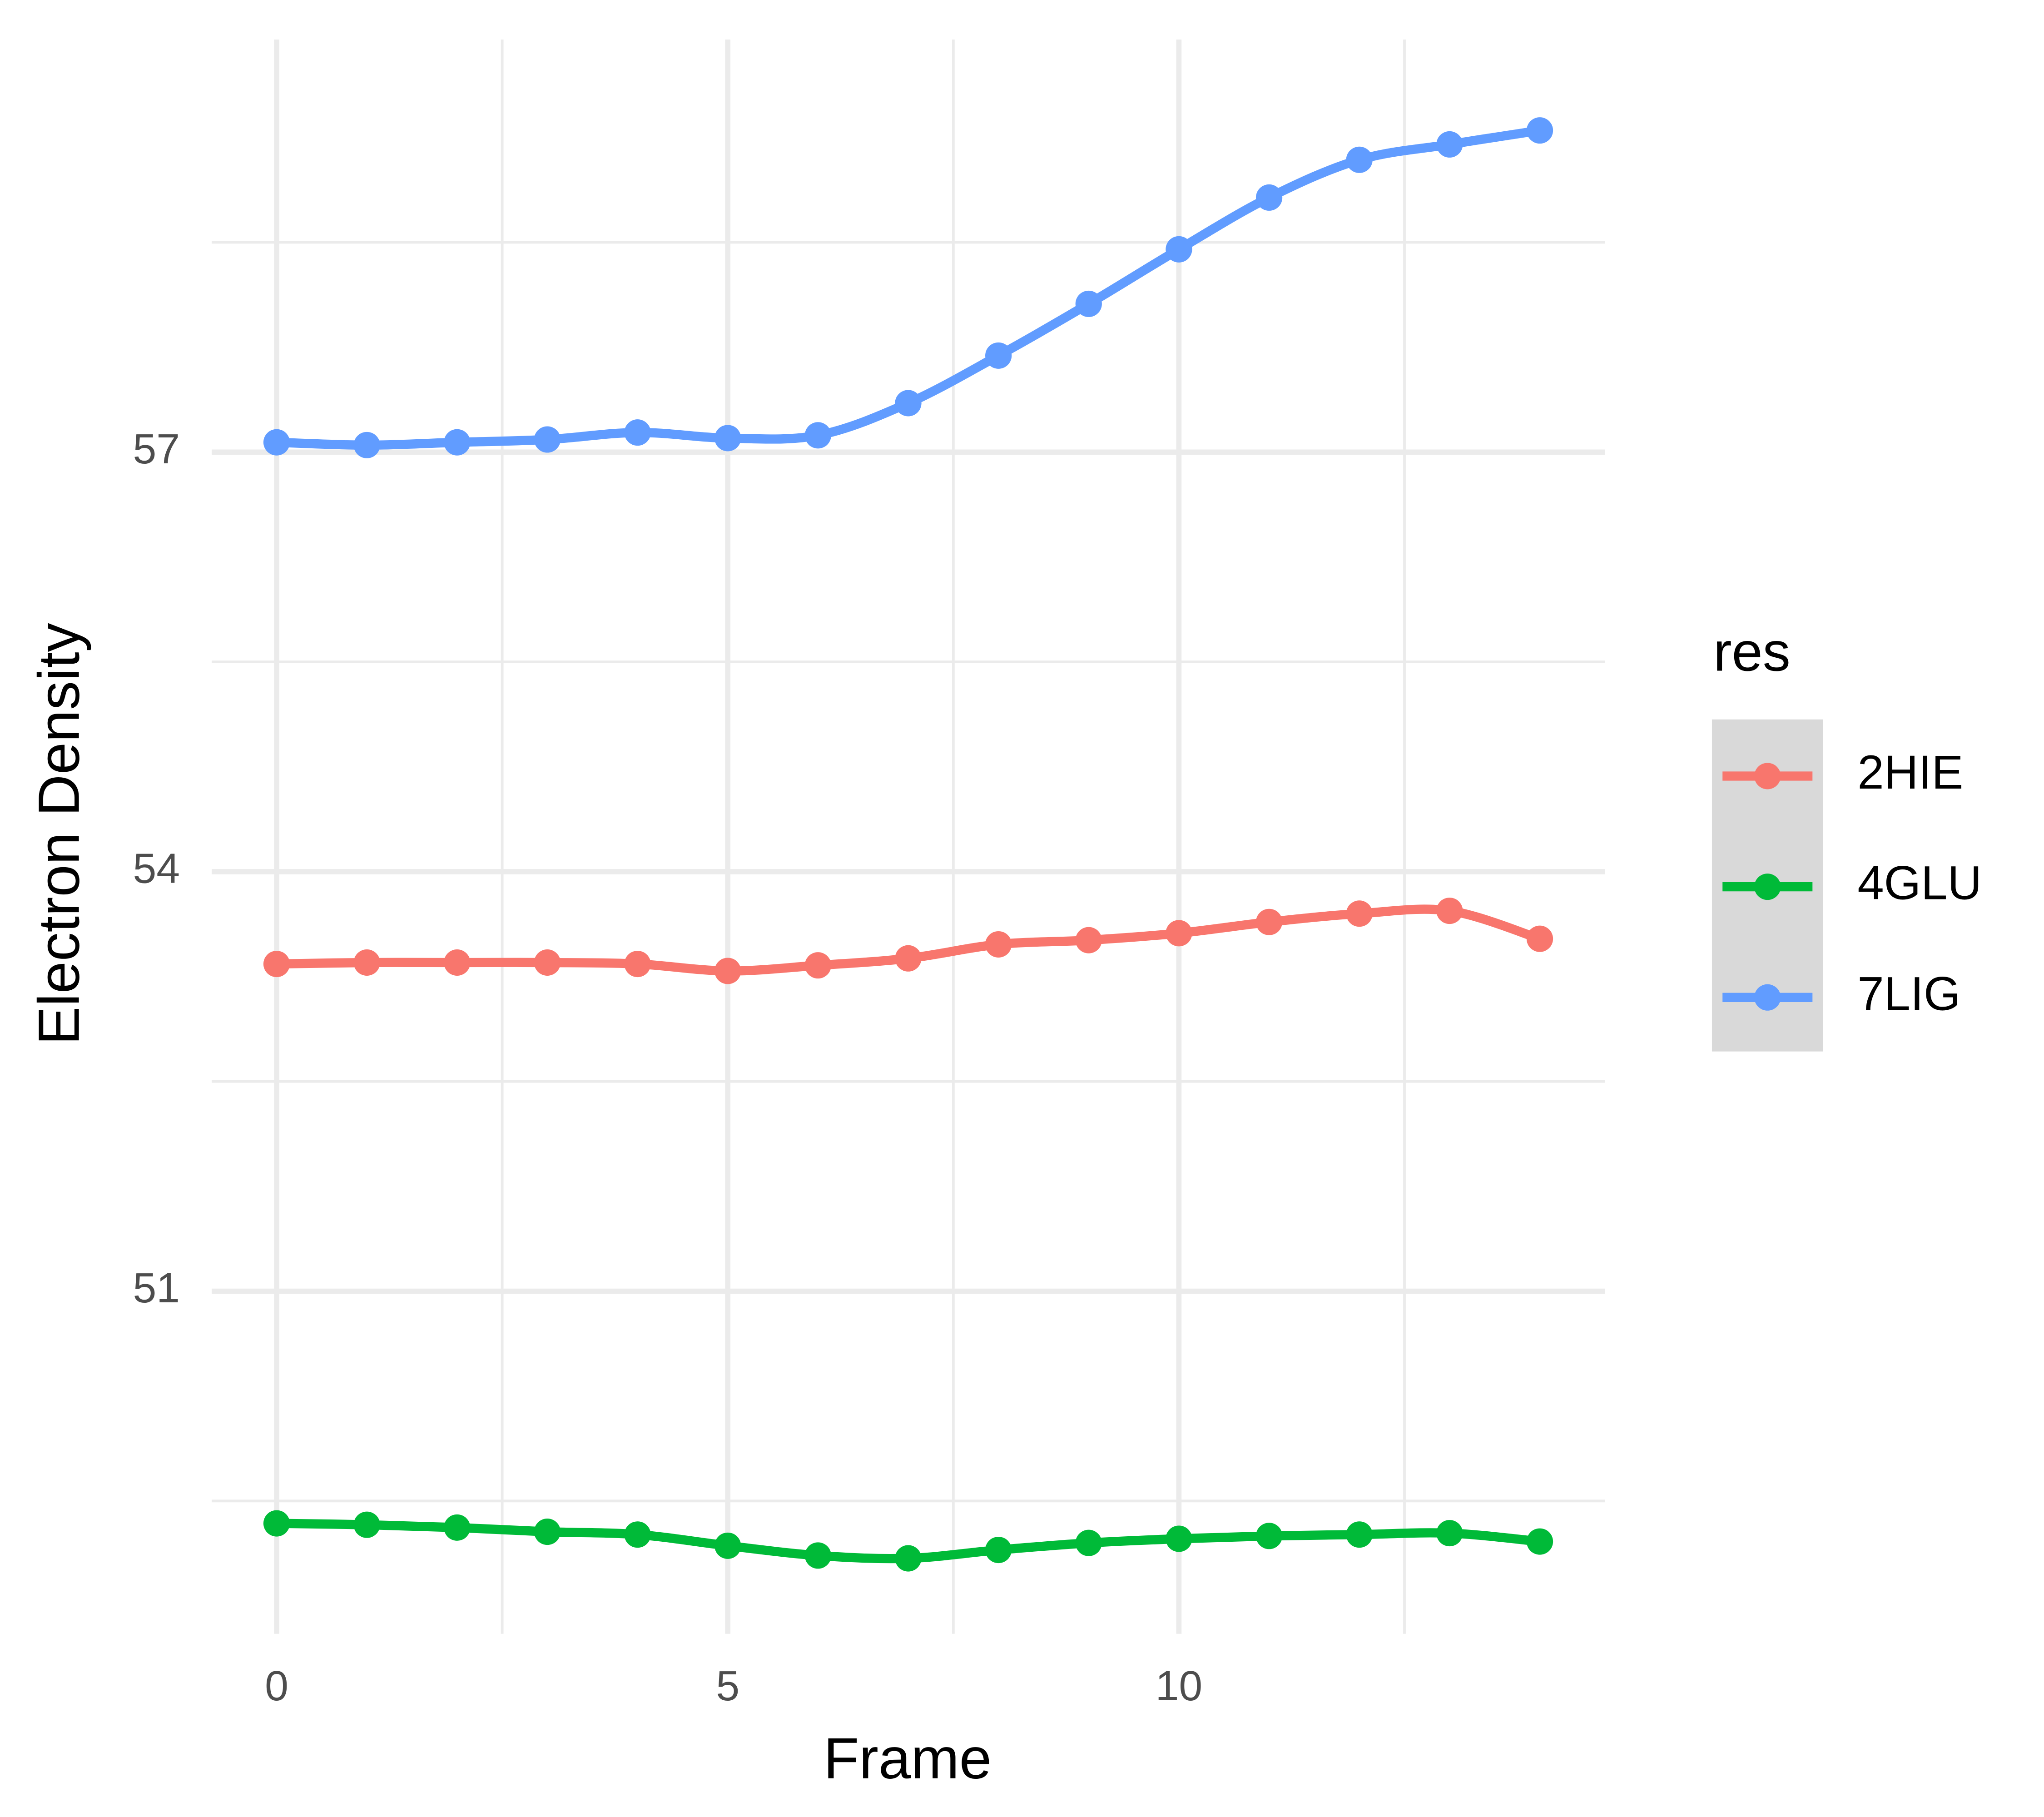  I want to click on legend-label: 2HIE, so click(1910, 772).